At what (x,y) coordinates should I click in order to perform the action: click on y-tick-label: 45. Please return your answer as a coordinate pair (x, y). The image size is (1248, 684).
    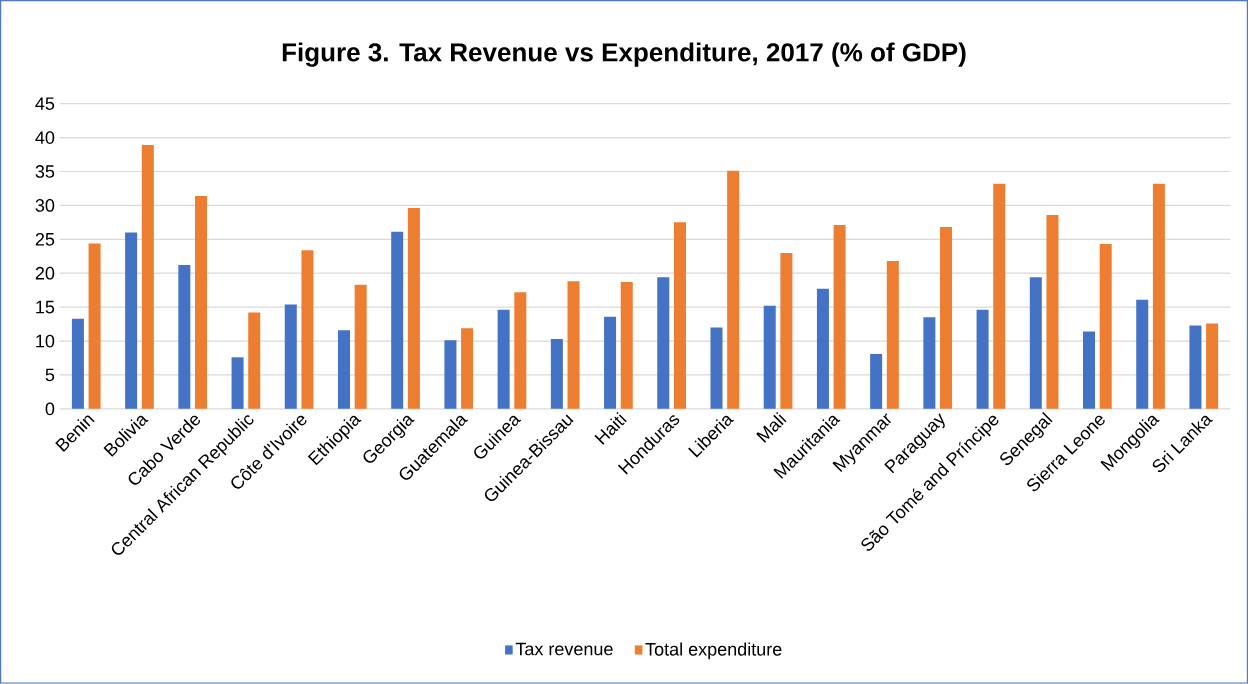
    Looking at the image, I should click on (45, 104).